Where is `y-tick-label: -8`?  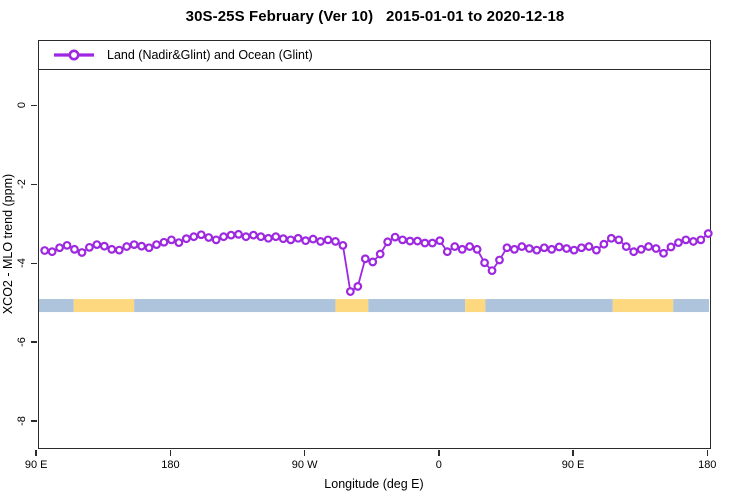
y-tick-label: -8 is located at coordinates (22, 421).